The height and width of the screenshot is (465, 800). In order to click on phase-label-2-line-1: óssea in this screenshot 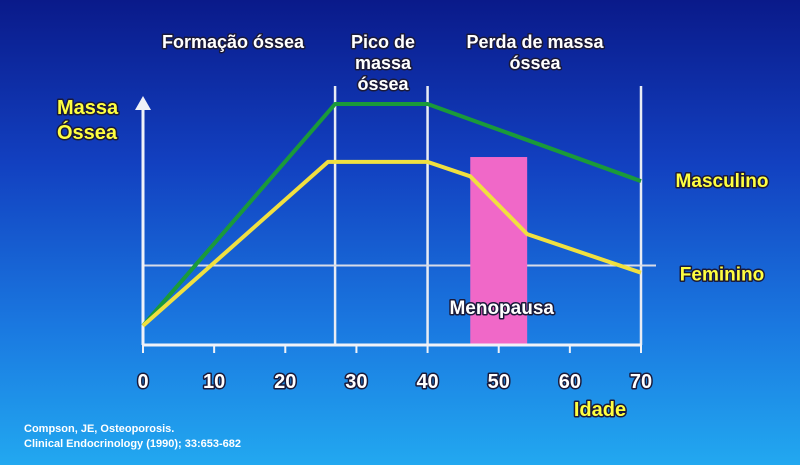, I will do `click(535, 63)`.